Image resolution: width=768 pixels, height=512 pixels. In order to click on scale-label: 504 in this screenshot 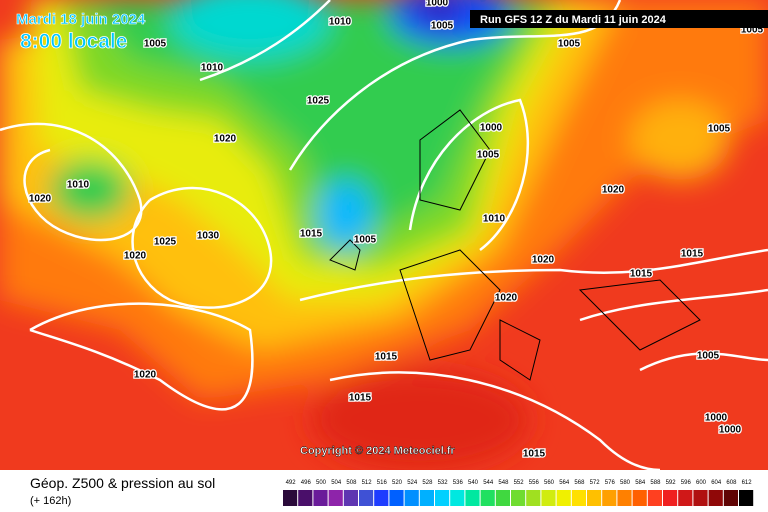, I will do `click(336, 483)`.